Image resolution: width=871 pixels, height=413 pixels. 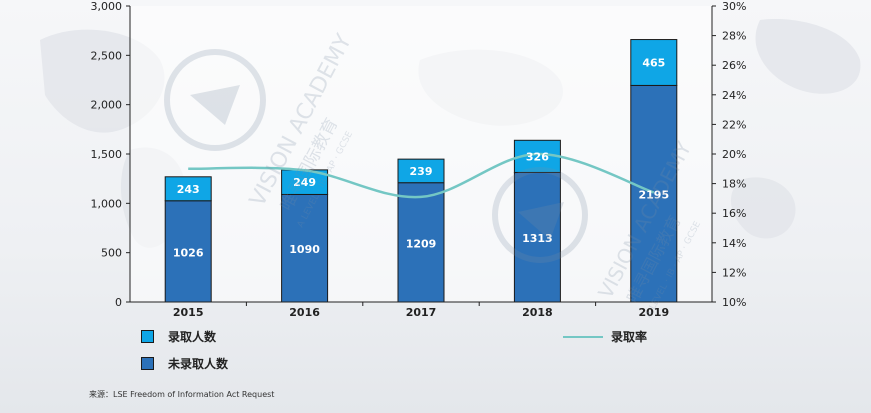 I want to click on data-label-admitted-2015: 243, so click(x=188, y=189).